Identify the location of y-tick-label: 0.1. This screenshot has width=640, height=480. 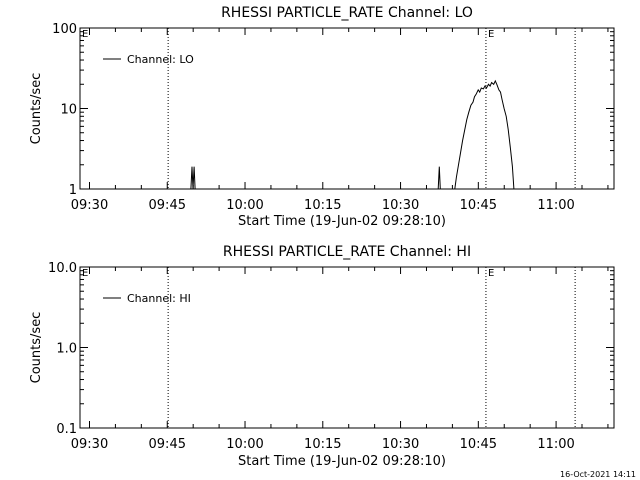
(66, 429).